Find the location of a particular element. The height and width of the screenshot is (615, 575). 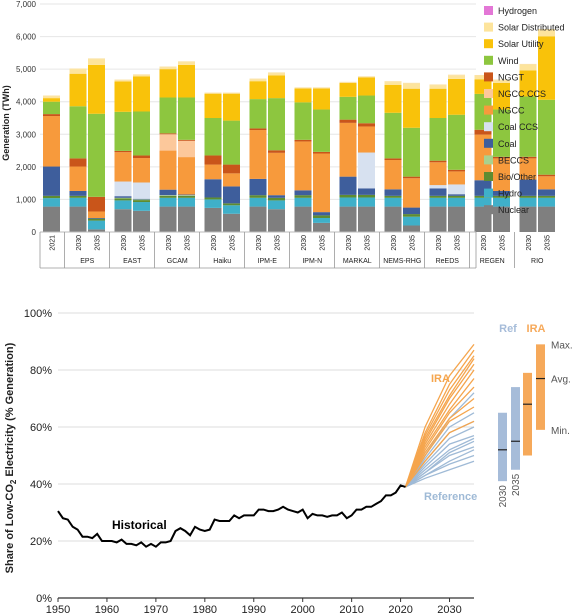

legend-swatch-nuclear is located at coordinates (488, 210).